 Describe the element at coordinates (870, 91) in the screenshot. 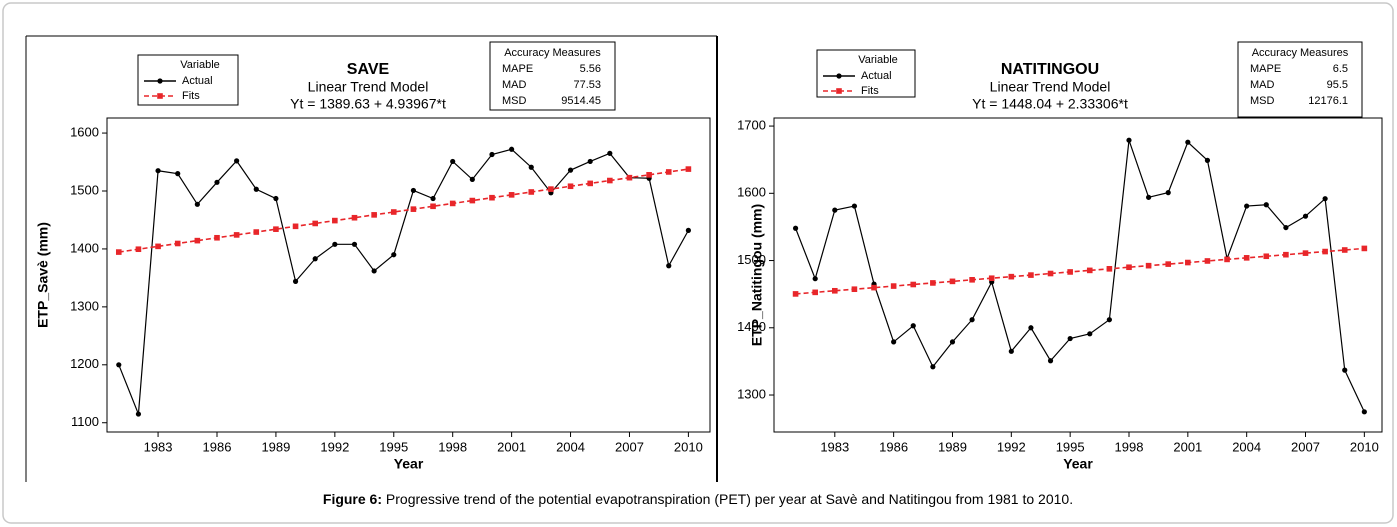

I see `legend-label: Fits` at that location.